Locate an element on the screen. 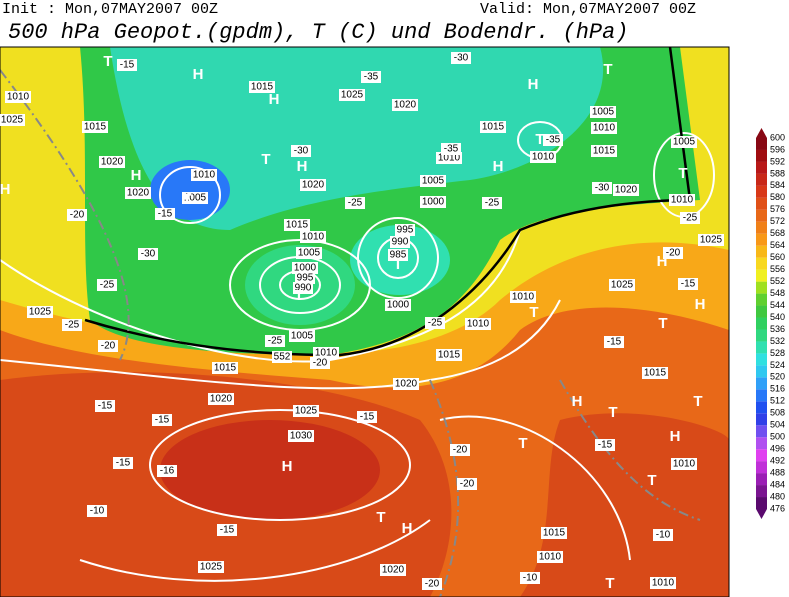 This screenshot has height=597, width=789. colorbar-label: 592 is located at coordinates (777, 161).